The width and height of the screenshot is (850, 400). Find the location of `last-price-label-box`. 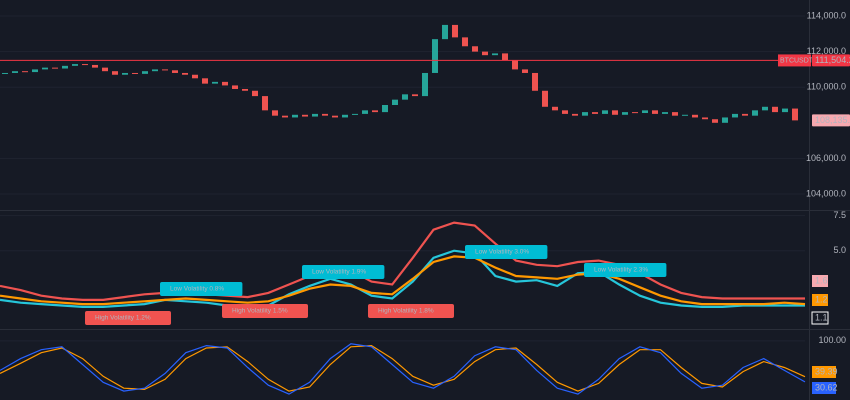

last-price-label-box is located at coordinates (831, 120).